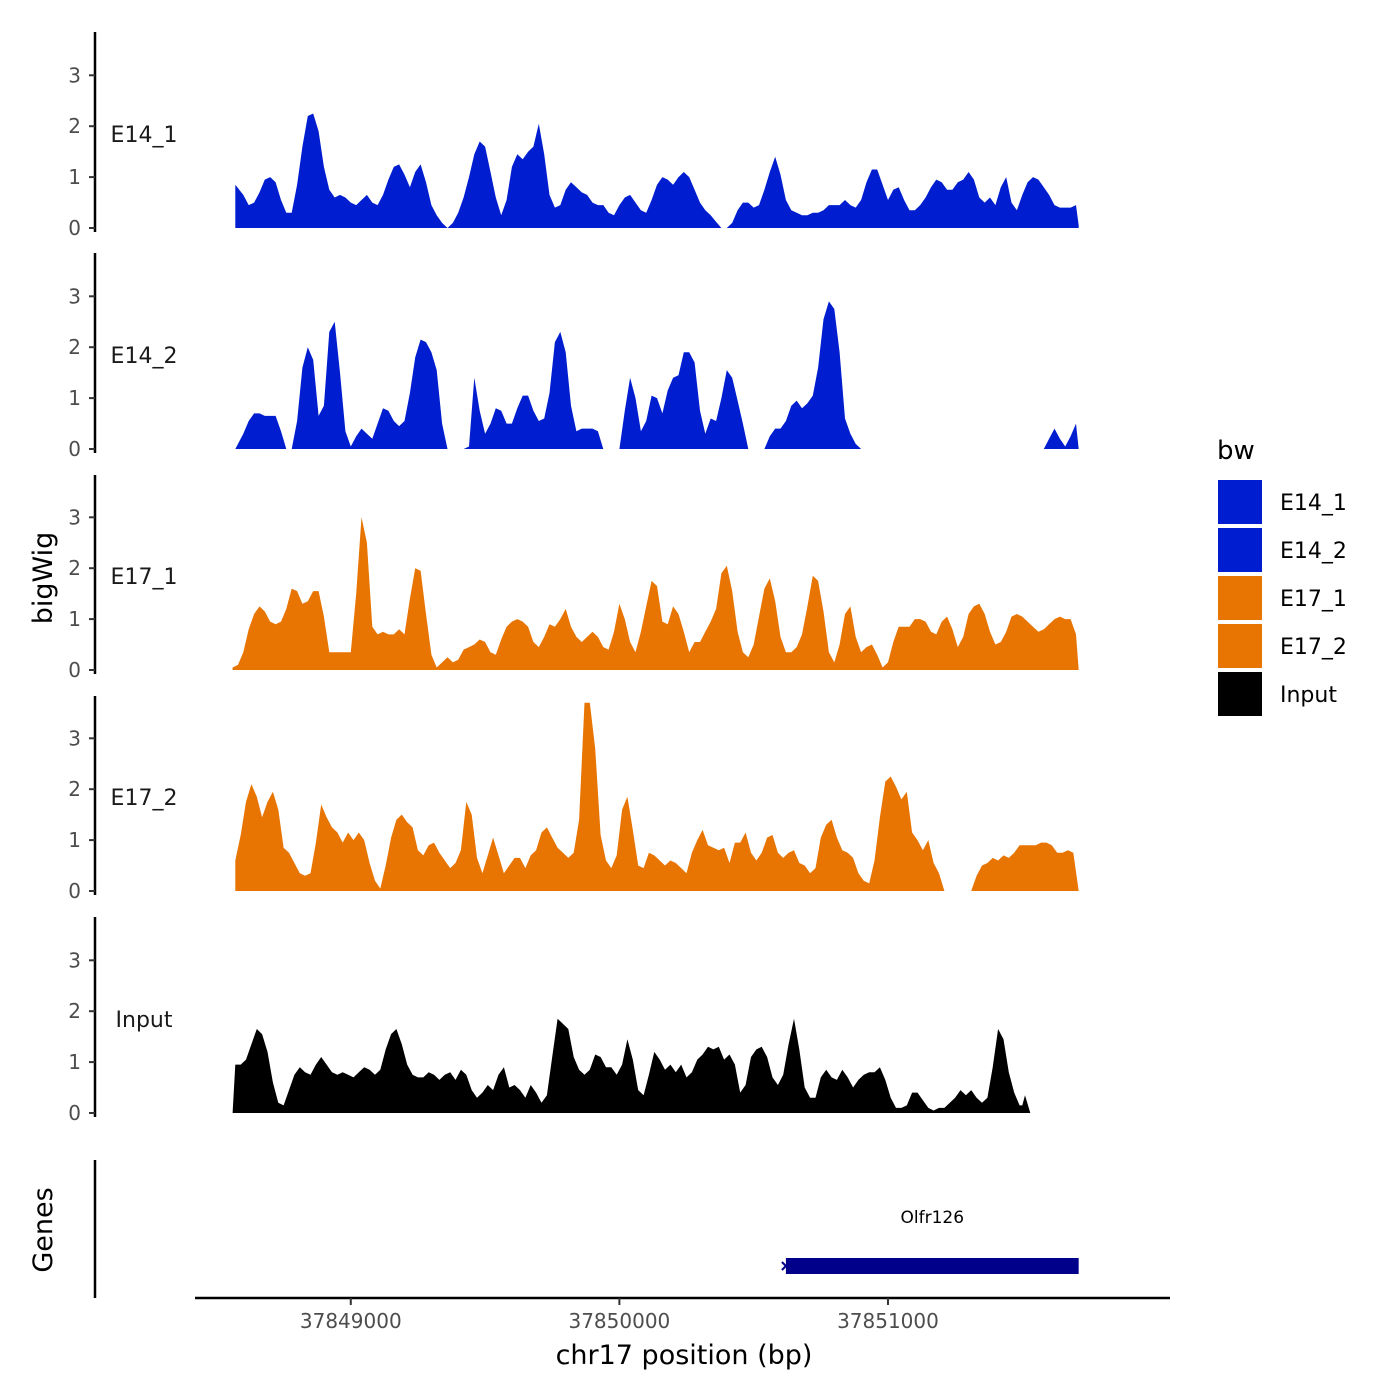 The image size is (1400, 1400). Describe the element at coordinates (1313, 503) in the screenshot. I see `legend-label: E14_1` at that location.